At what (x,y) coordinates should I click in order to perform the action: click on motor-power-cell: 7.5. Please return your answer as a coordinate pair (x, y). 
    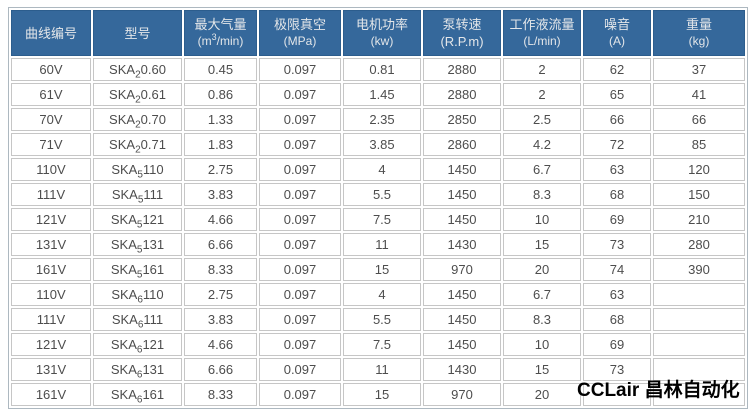
    Looking at the image, I should click on (382, 344).